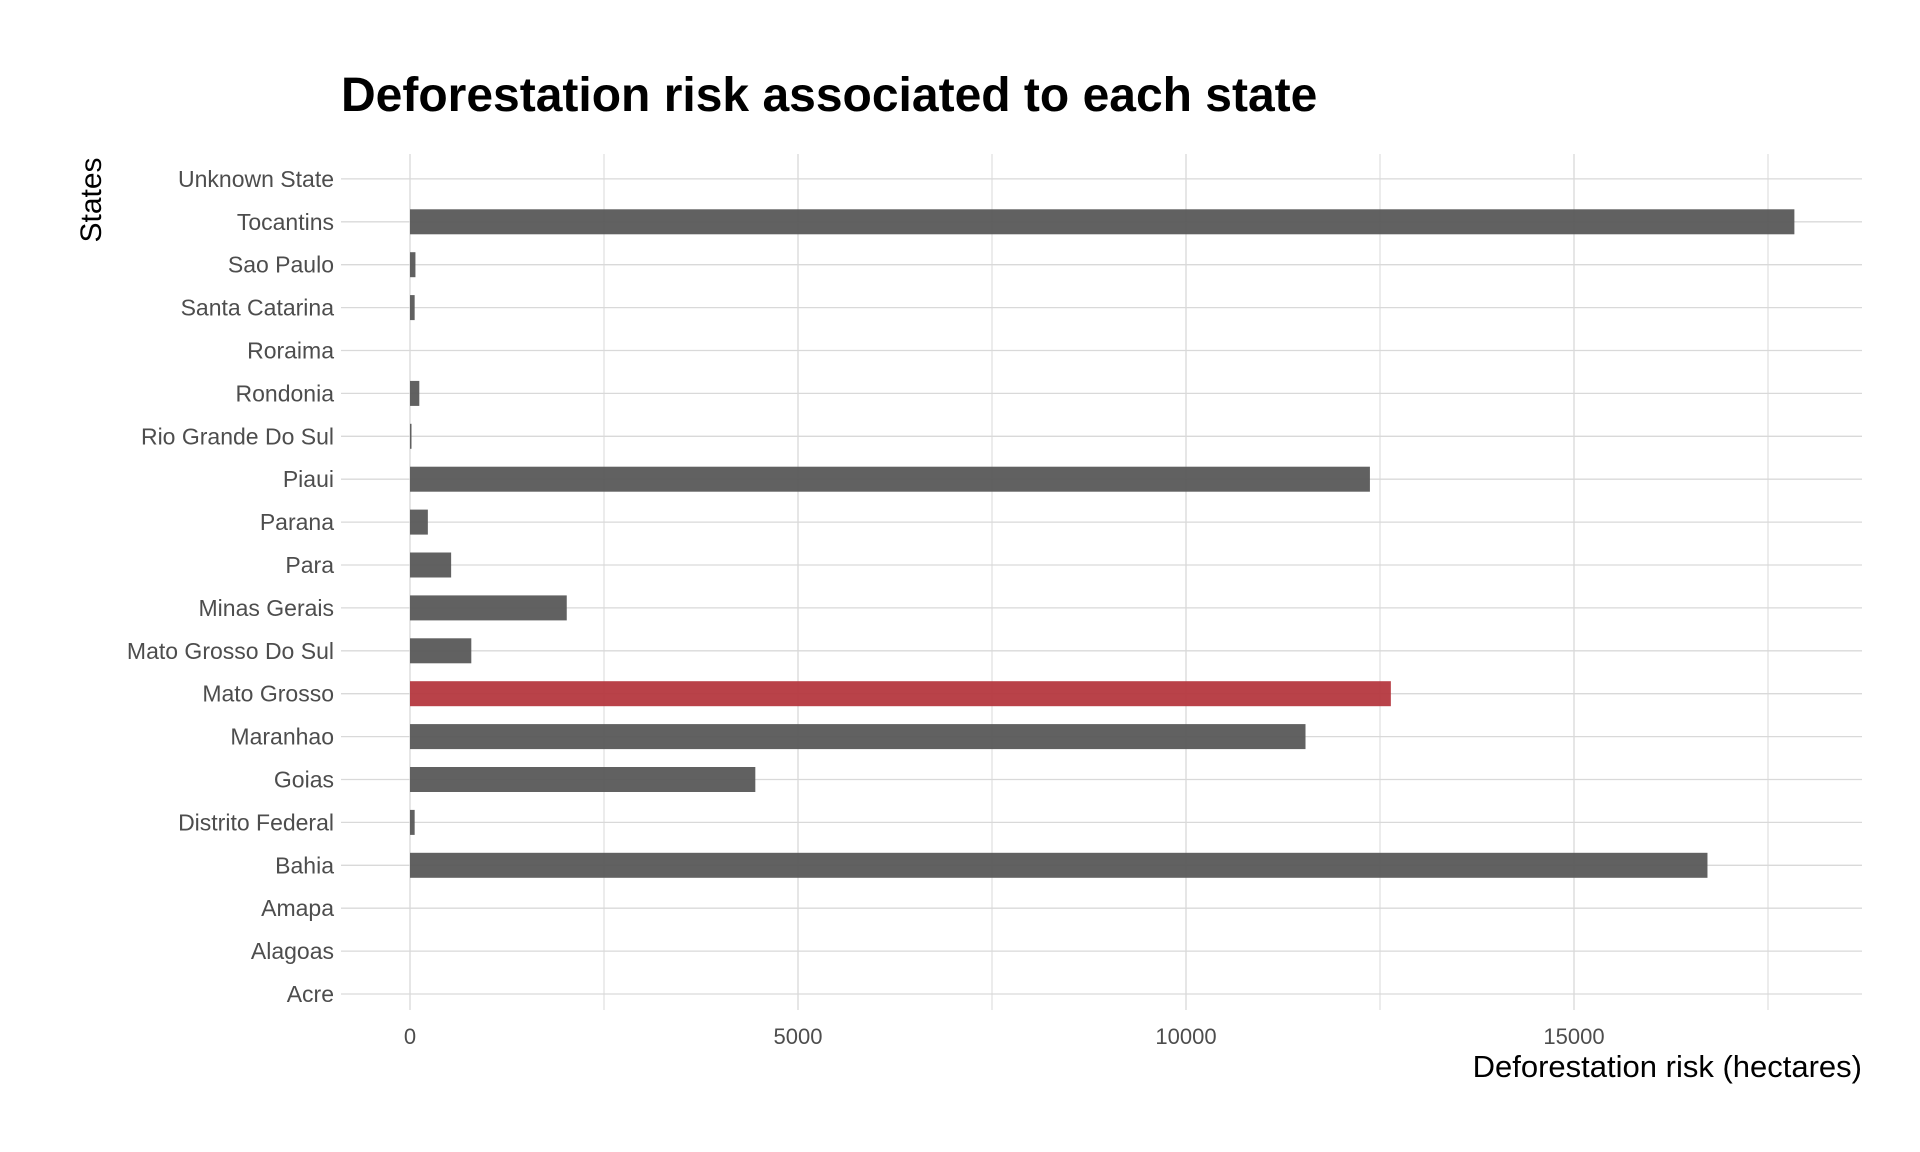  I want to click on y-tick-label: Mato Grosso, so click(268, 694).